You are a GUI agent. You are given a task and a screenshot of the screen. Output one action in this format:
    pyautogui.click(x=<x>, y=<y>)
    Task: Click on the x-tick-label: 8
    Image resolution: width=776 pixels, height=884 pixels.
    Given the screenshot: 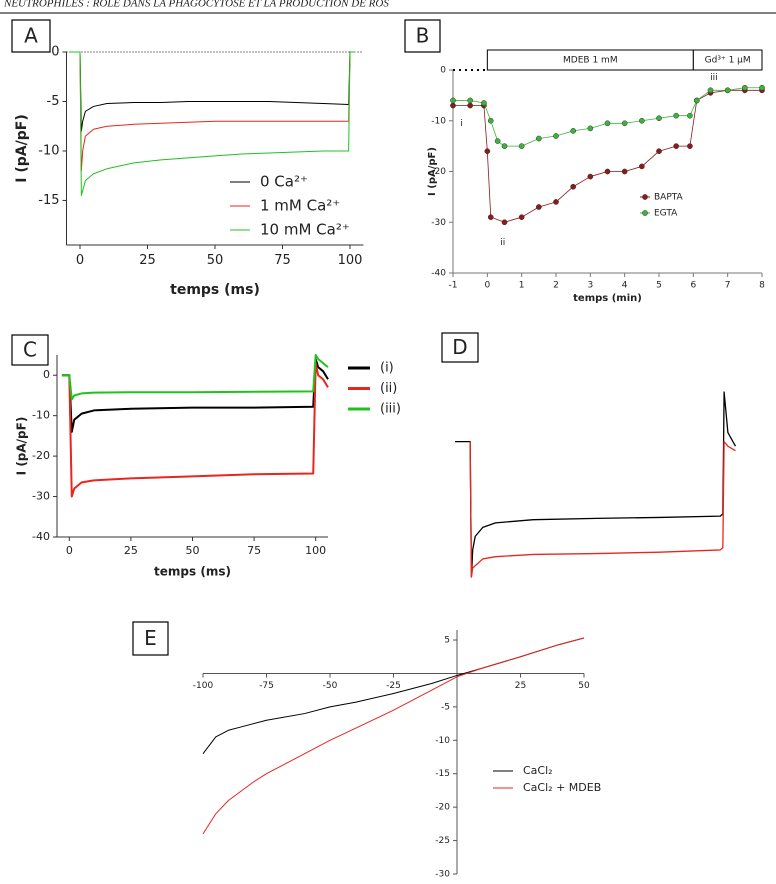 What is the action you would take?
    pyautogui.click(x=762, y=286)
    